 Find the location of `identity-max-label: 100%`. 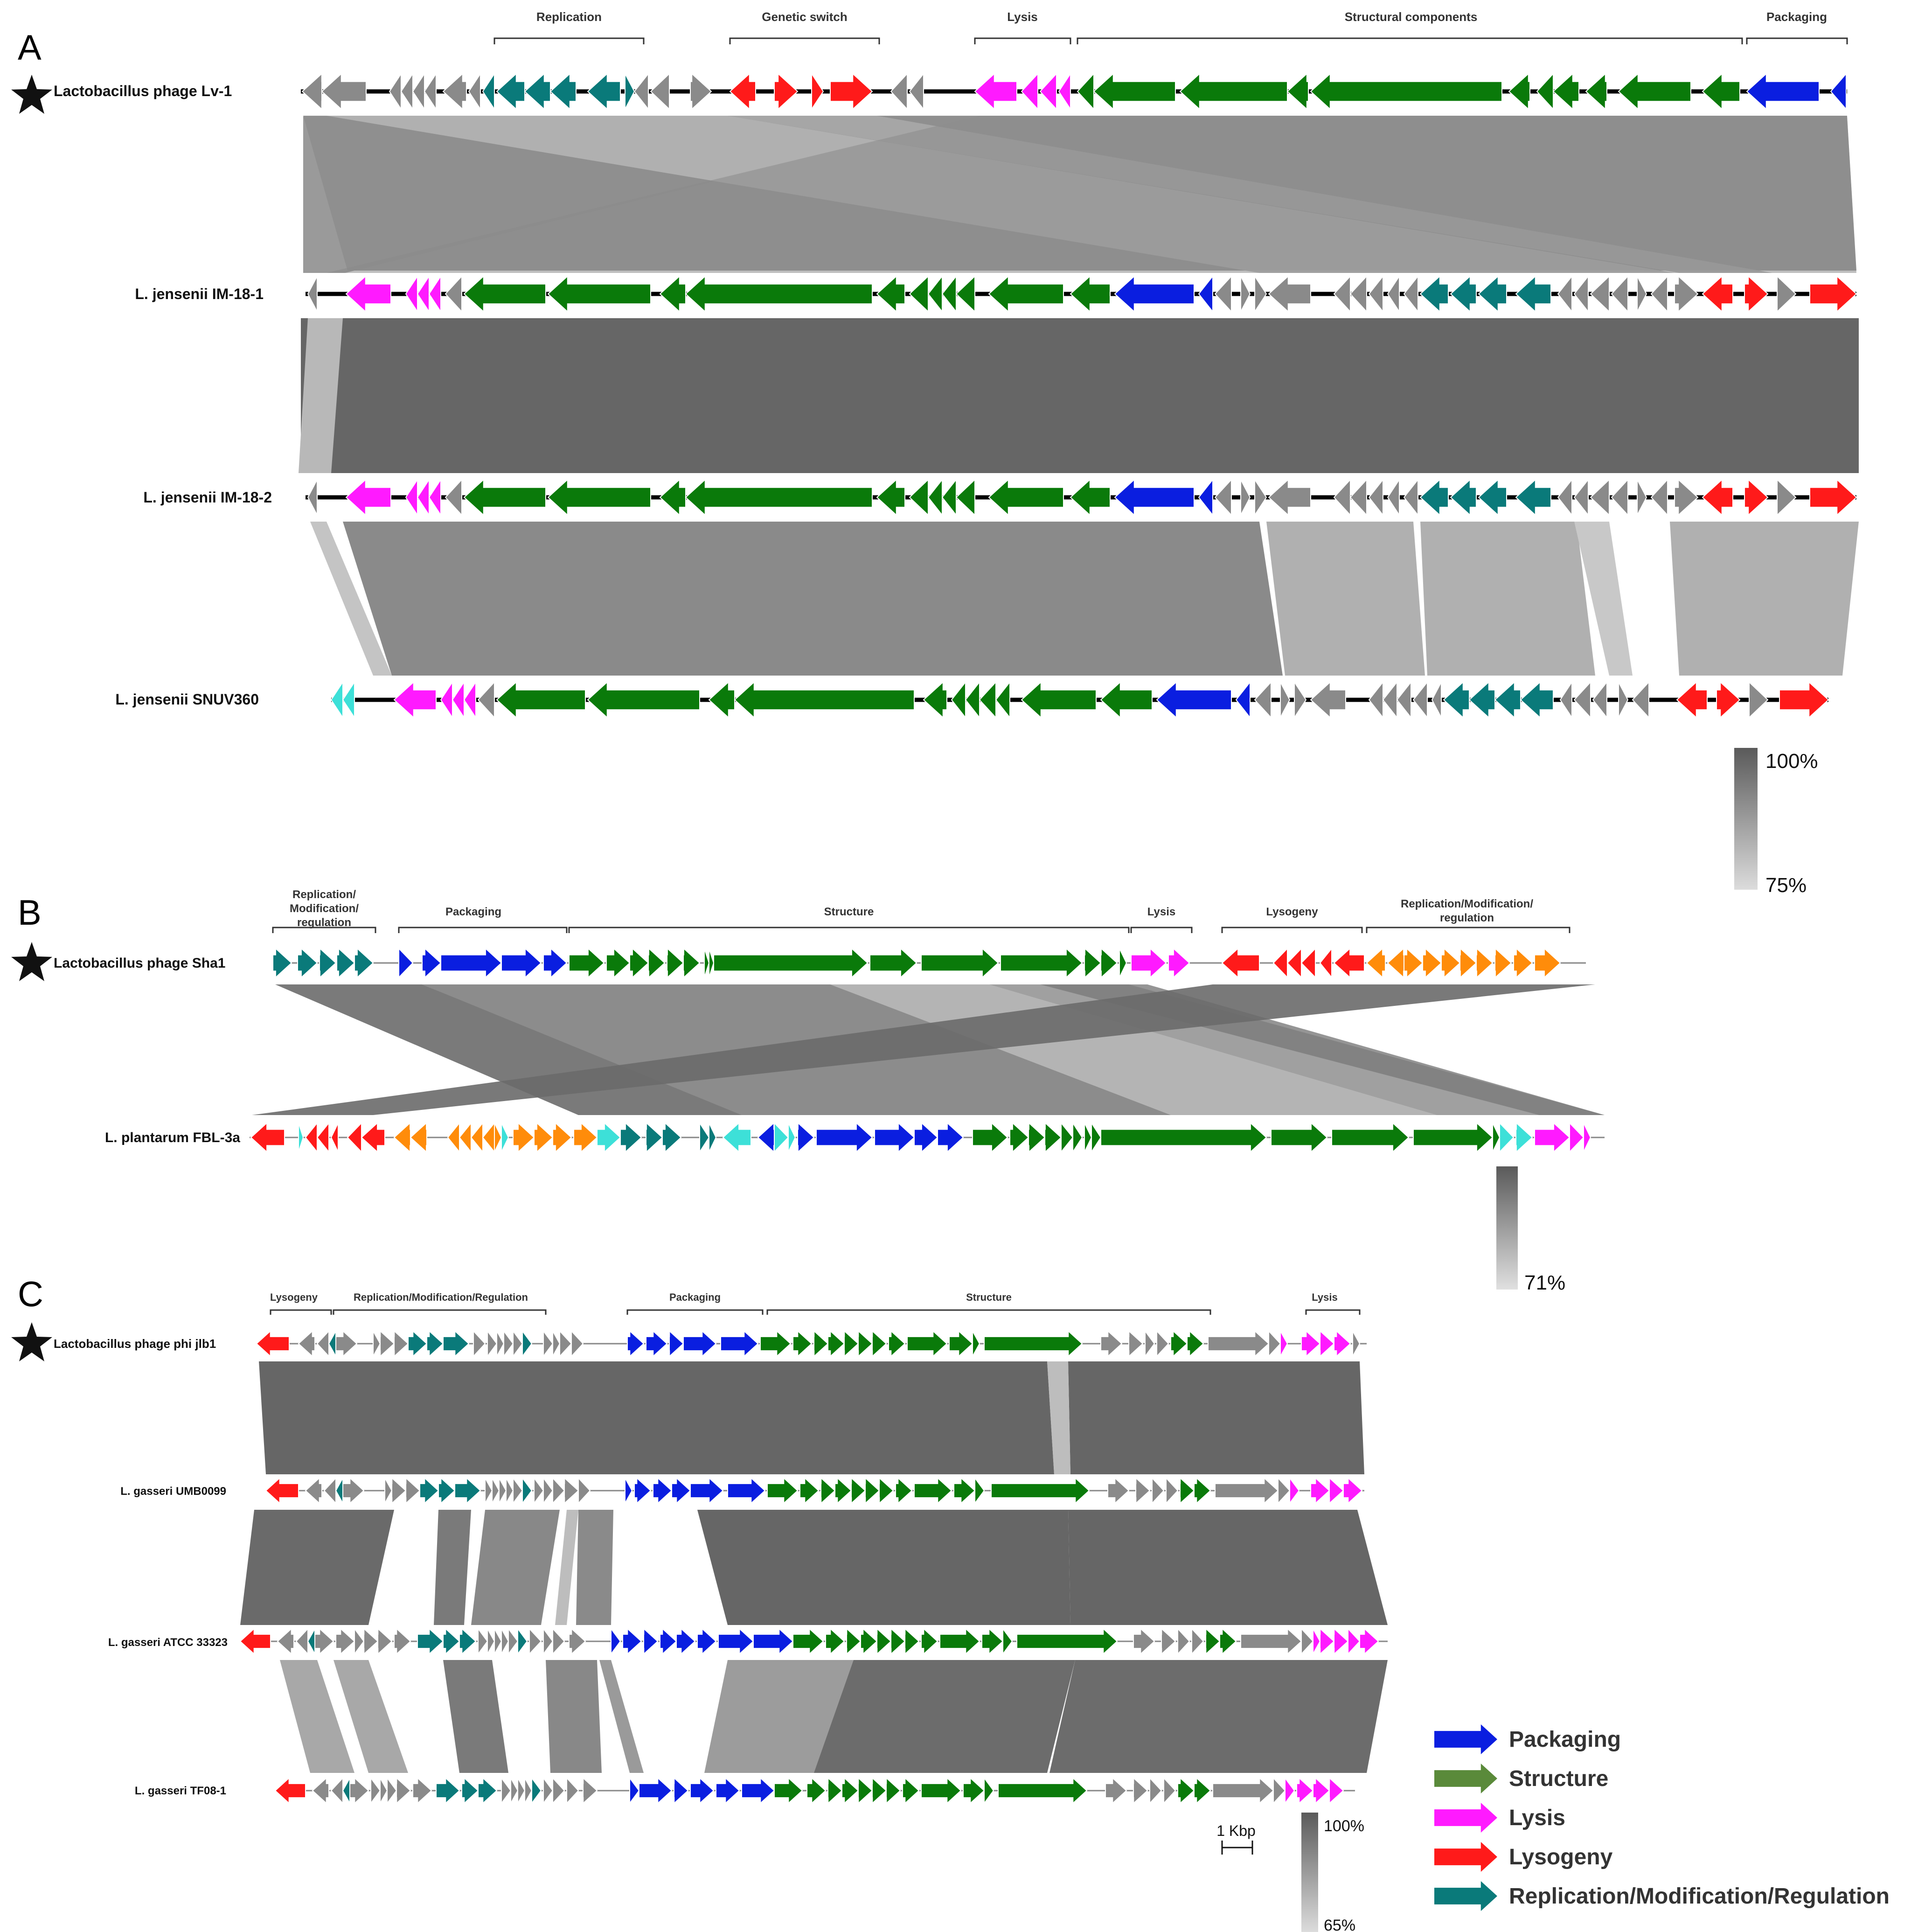

identity-max-label: 100% is located at coordinates (1344, 1826).